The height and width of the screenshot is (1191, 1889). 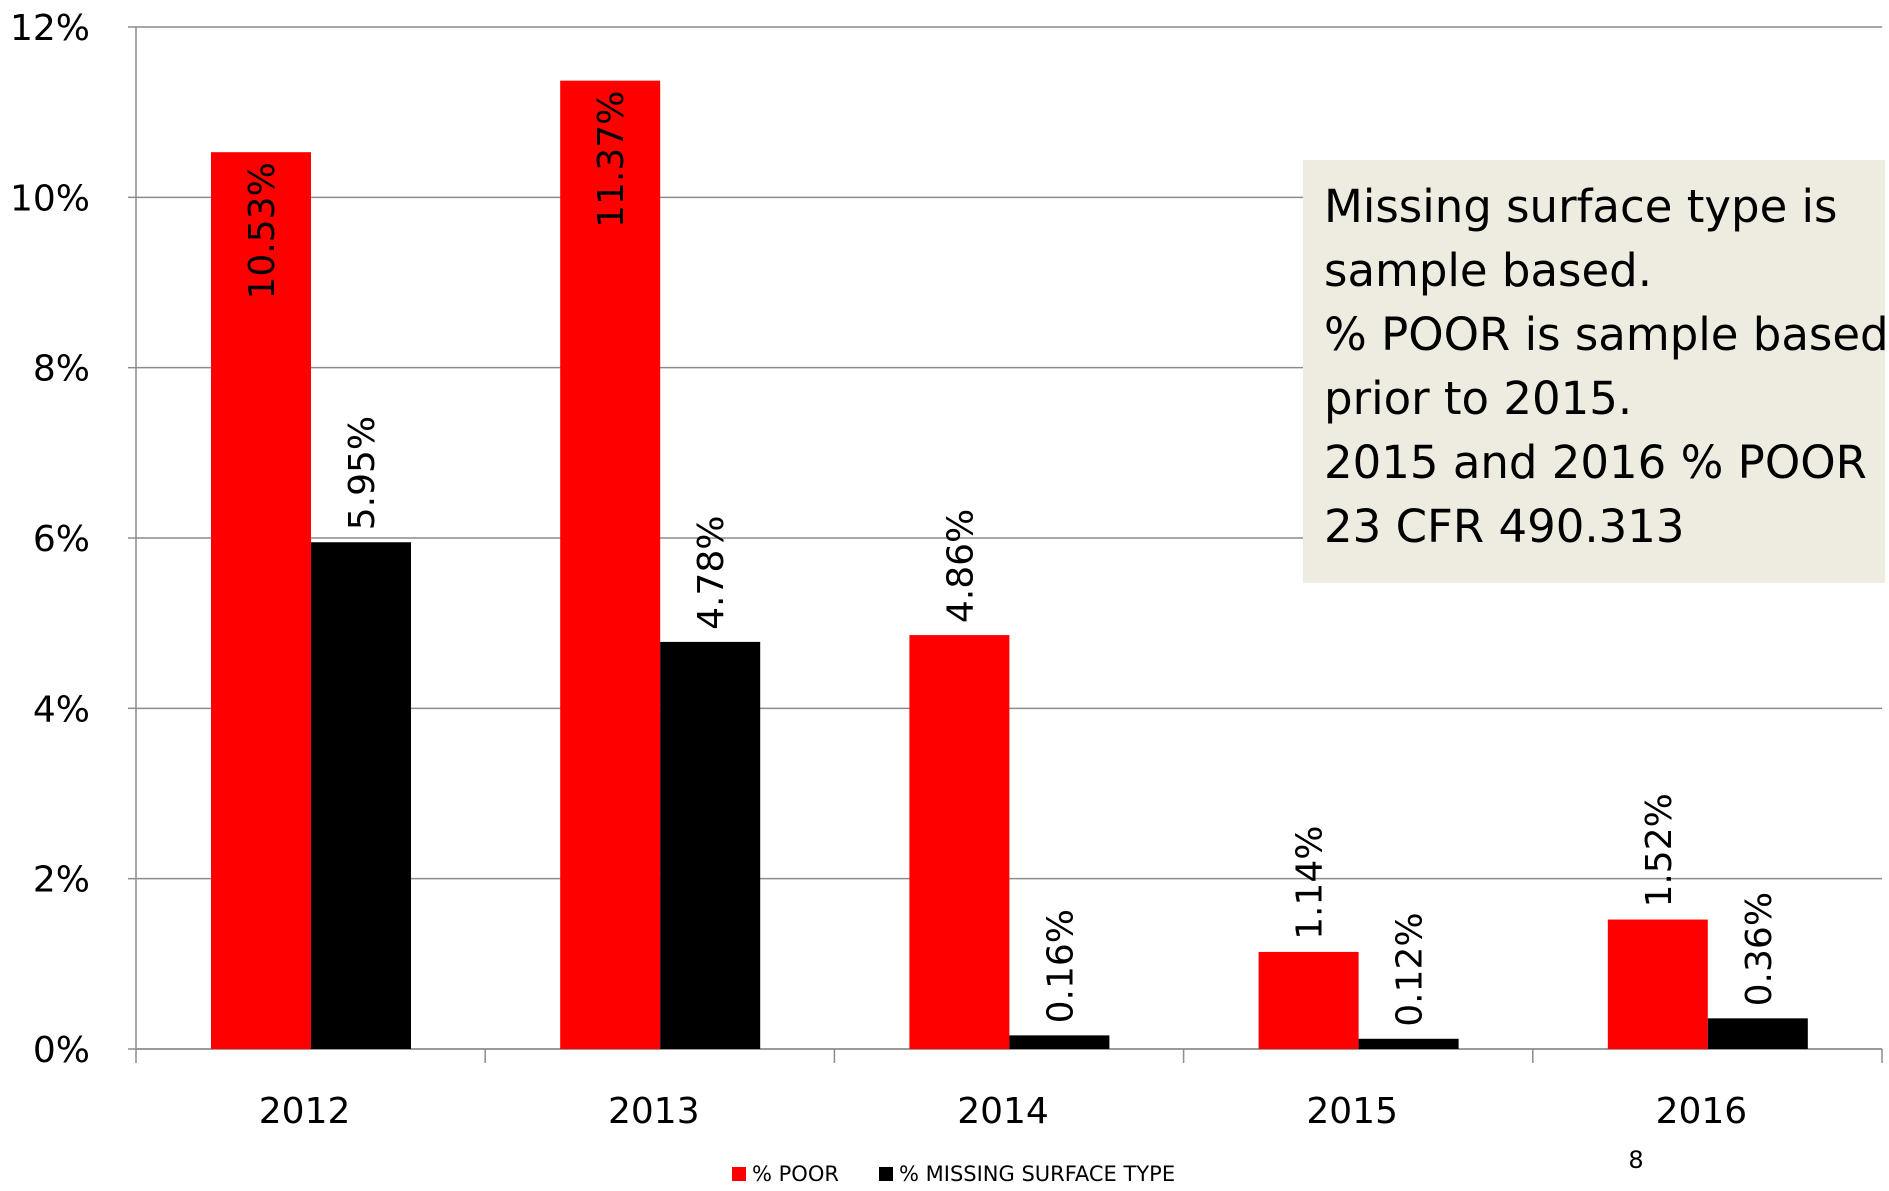 What do you see at coordinates (795, 1174) in the screenshot?
I see `legend-label: % POOR` at bounding box center [795, 1174].